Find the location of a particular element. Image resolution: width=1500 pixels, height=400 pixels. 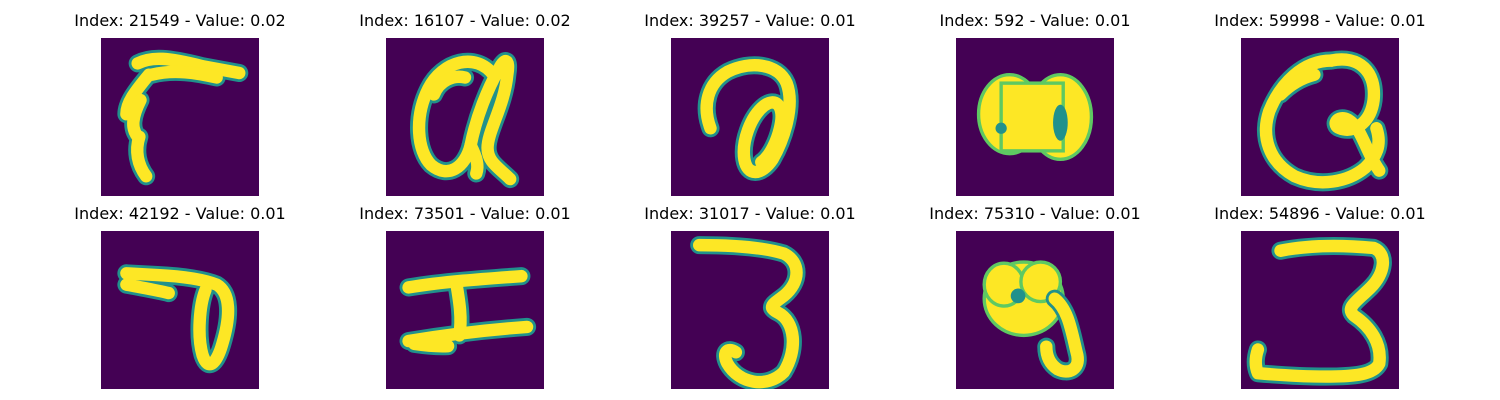

image-panel-5: Index: 59998 - Value: 0.01 is located at coordinates (1320, 103).